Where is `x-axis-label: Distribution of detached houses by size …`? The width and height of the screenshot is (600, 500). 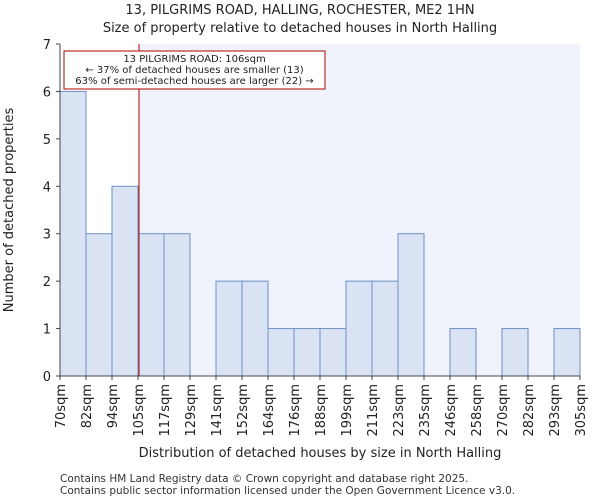
x-axis-label: Distribution of detached houses by size … is located at coordinates (320, 453).